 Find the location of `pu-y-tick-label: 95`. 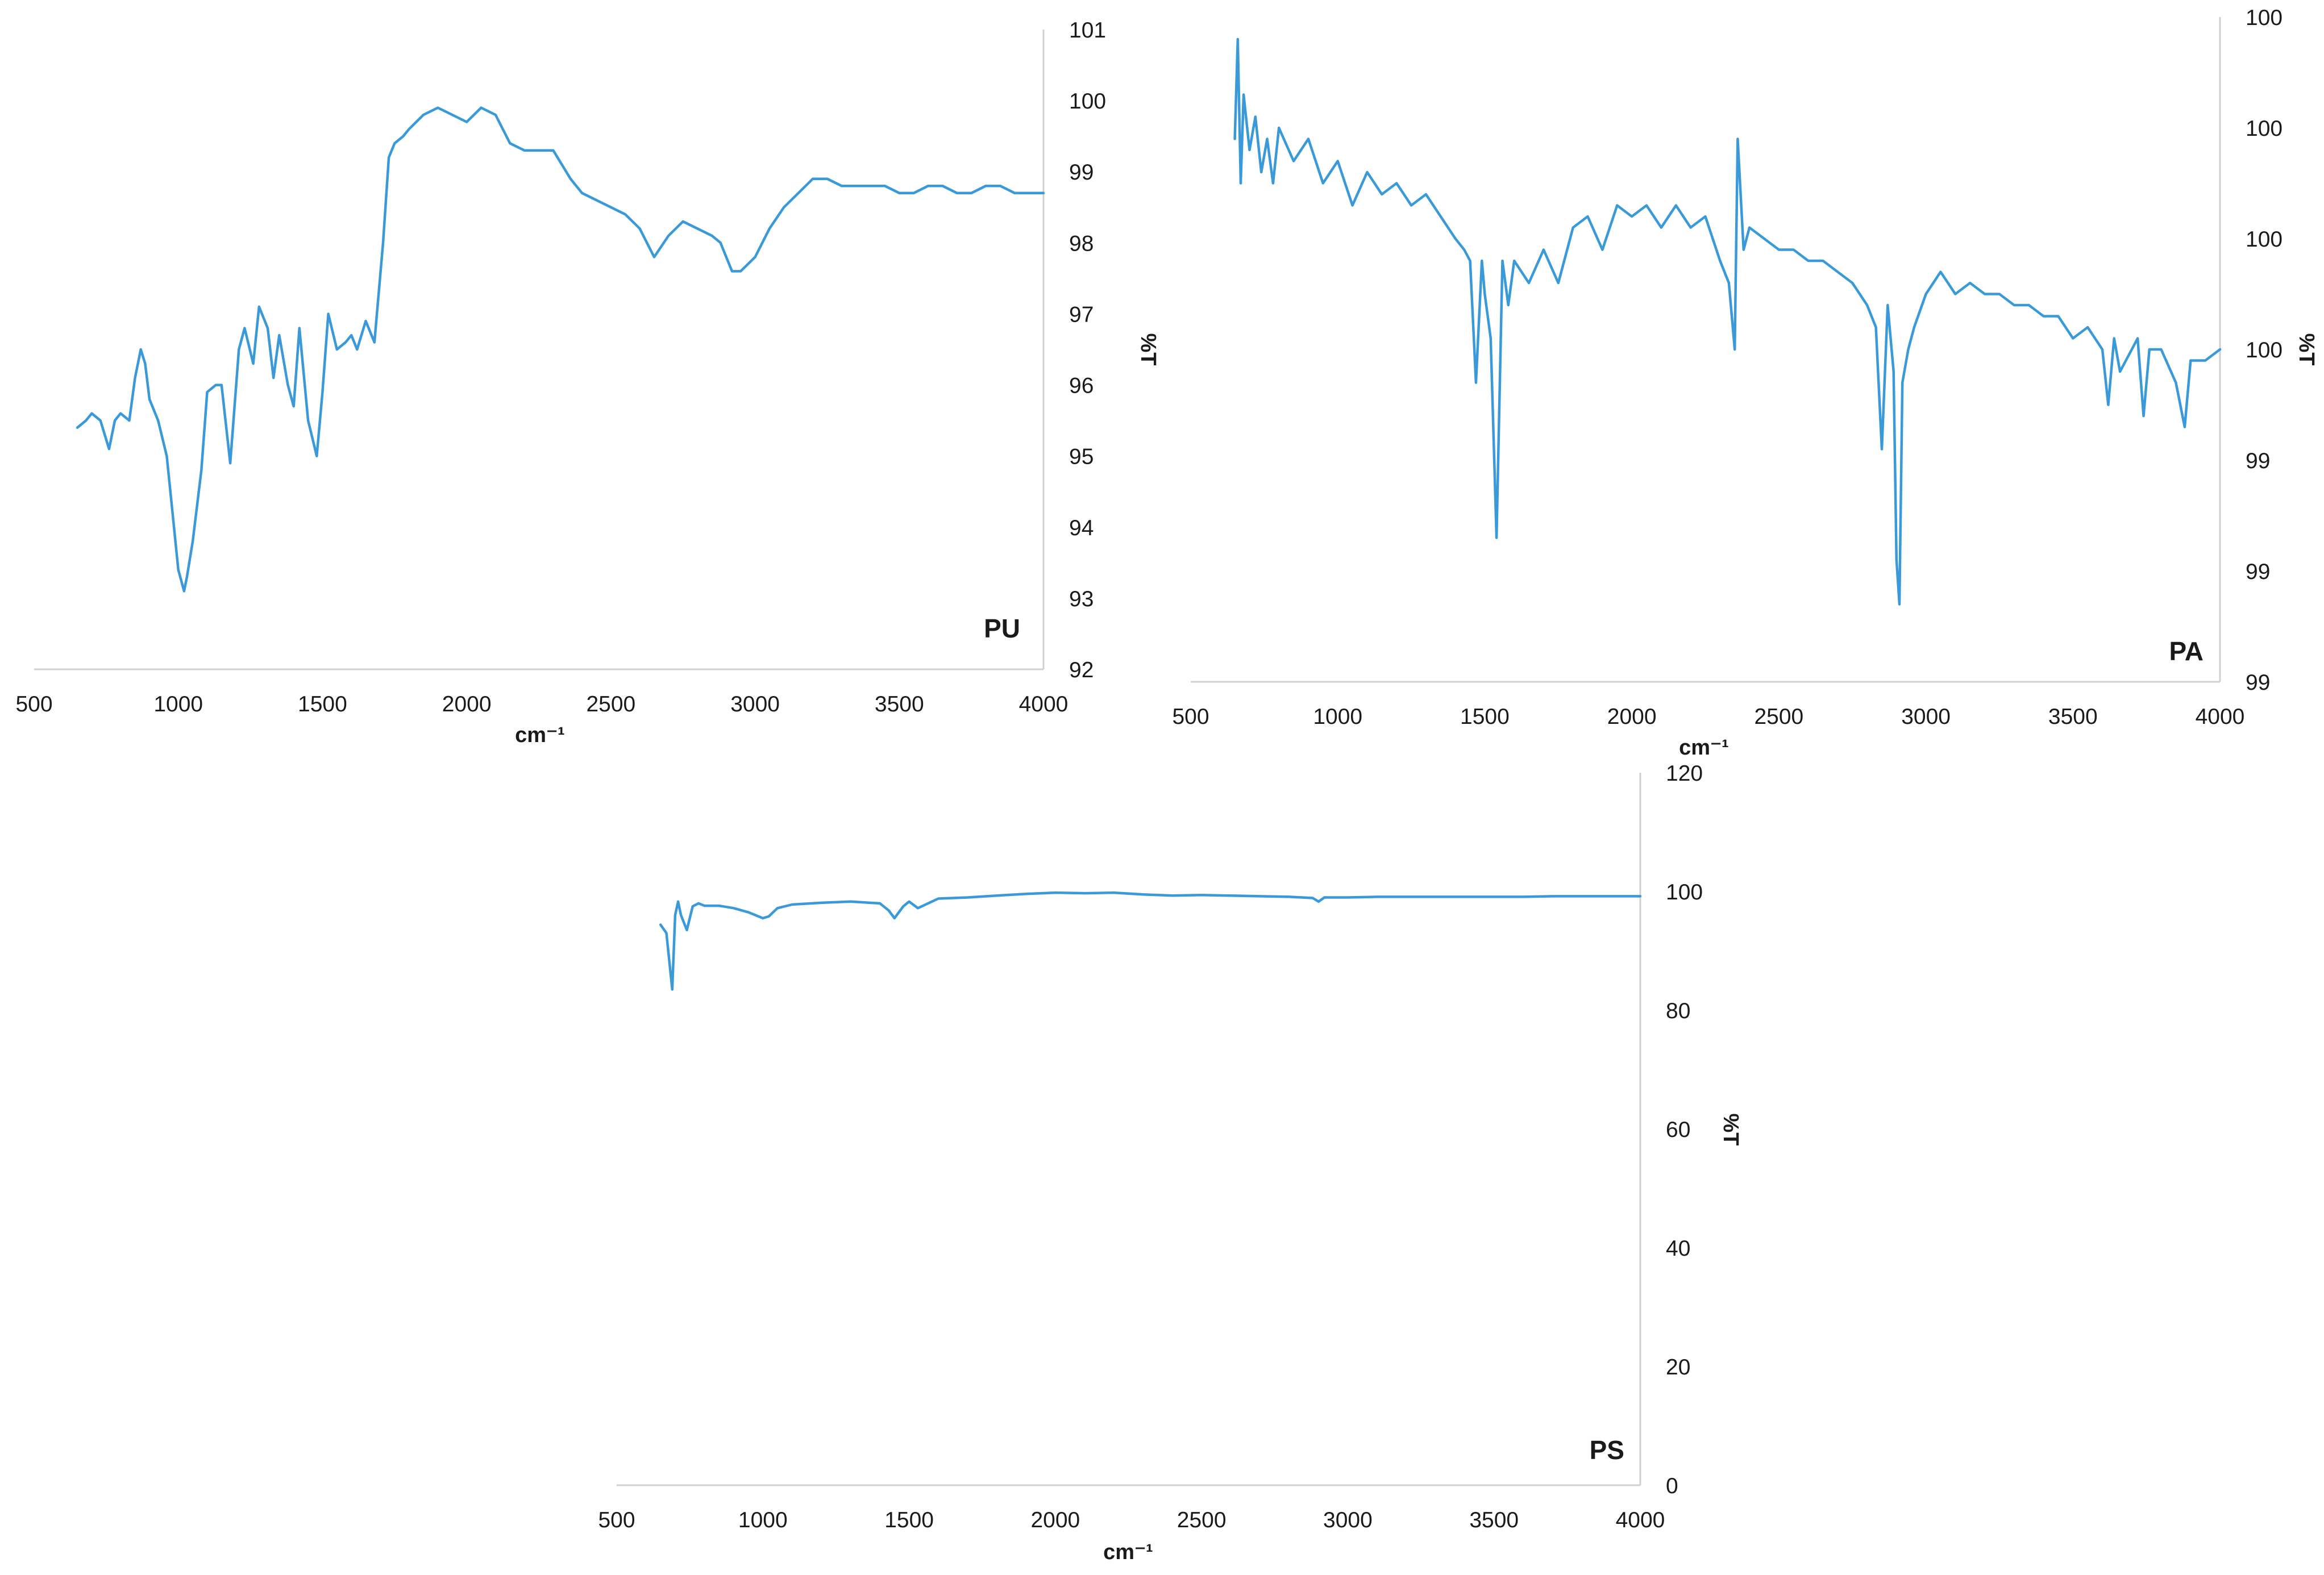

pu-y-tick-label: 95 is located at coordinates (1081, 457).